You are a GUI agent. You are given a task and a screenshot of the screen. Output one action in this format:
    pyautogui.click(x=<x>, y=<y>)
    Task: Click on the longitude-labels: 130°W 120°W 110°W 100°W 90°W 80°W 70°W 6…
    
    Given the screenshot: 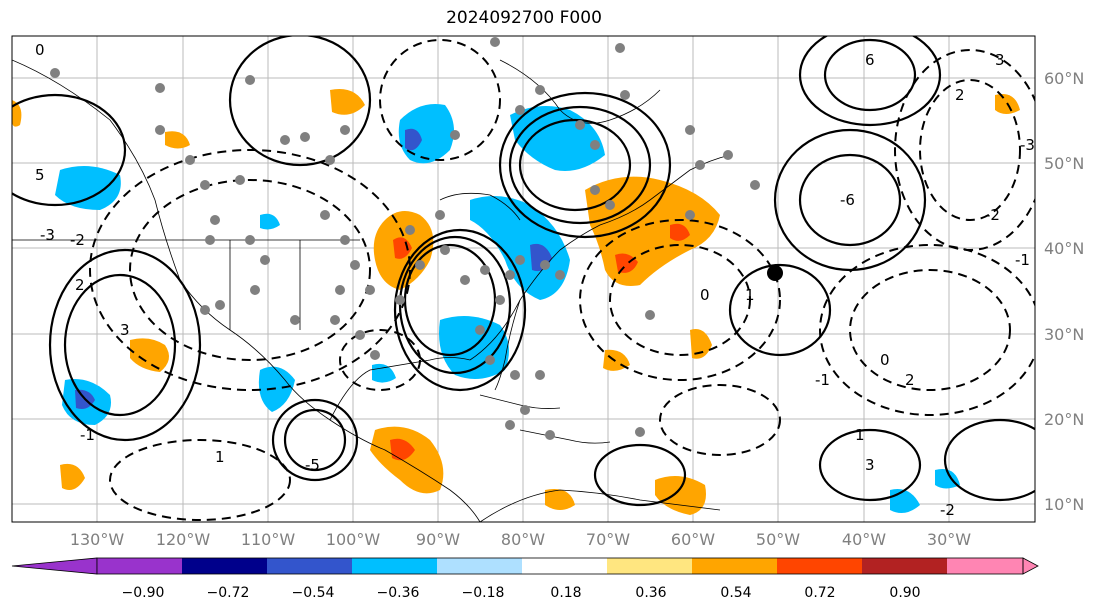 What is the action you would take?
    pyautogui.click(x=520, y=539)
    